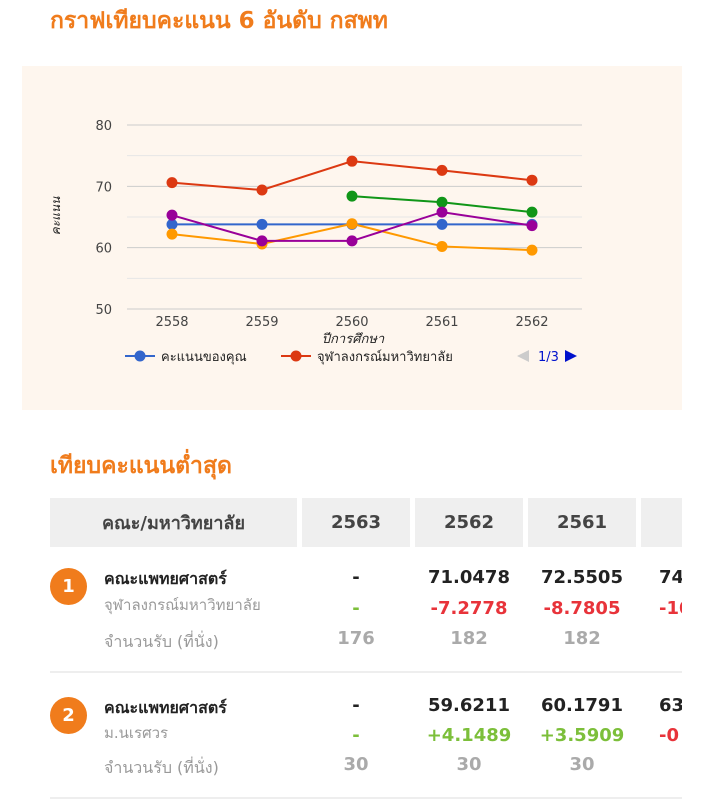 The width and height of the screenshot is (713, 800). Describe the element at coordinates (661, 522) in the screenshot. I see `header-year-2560: 2` at that location.